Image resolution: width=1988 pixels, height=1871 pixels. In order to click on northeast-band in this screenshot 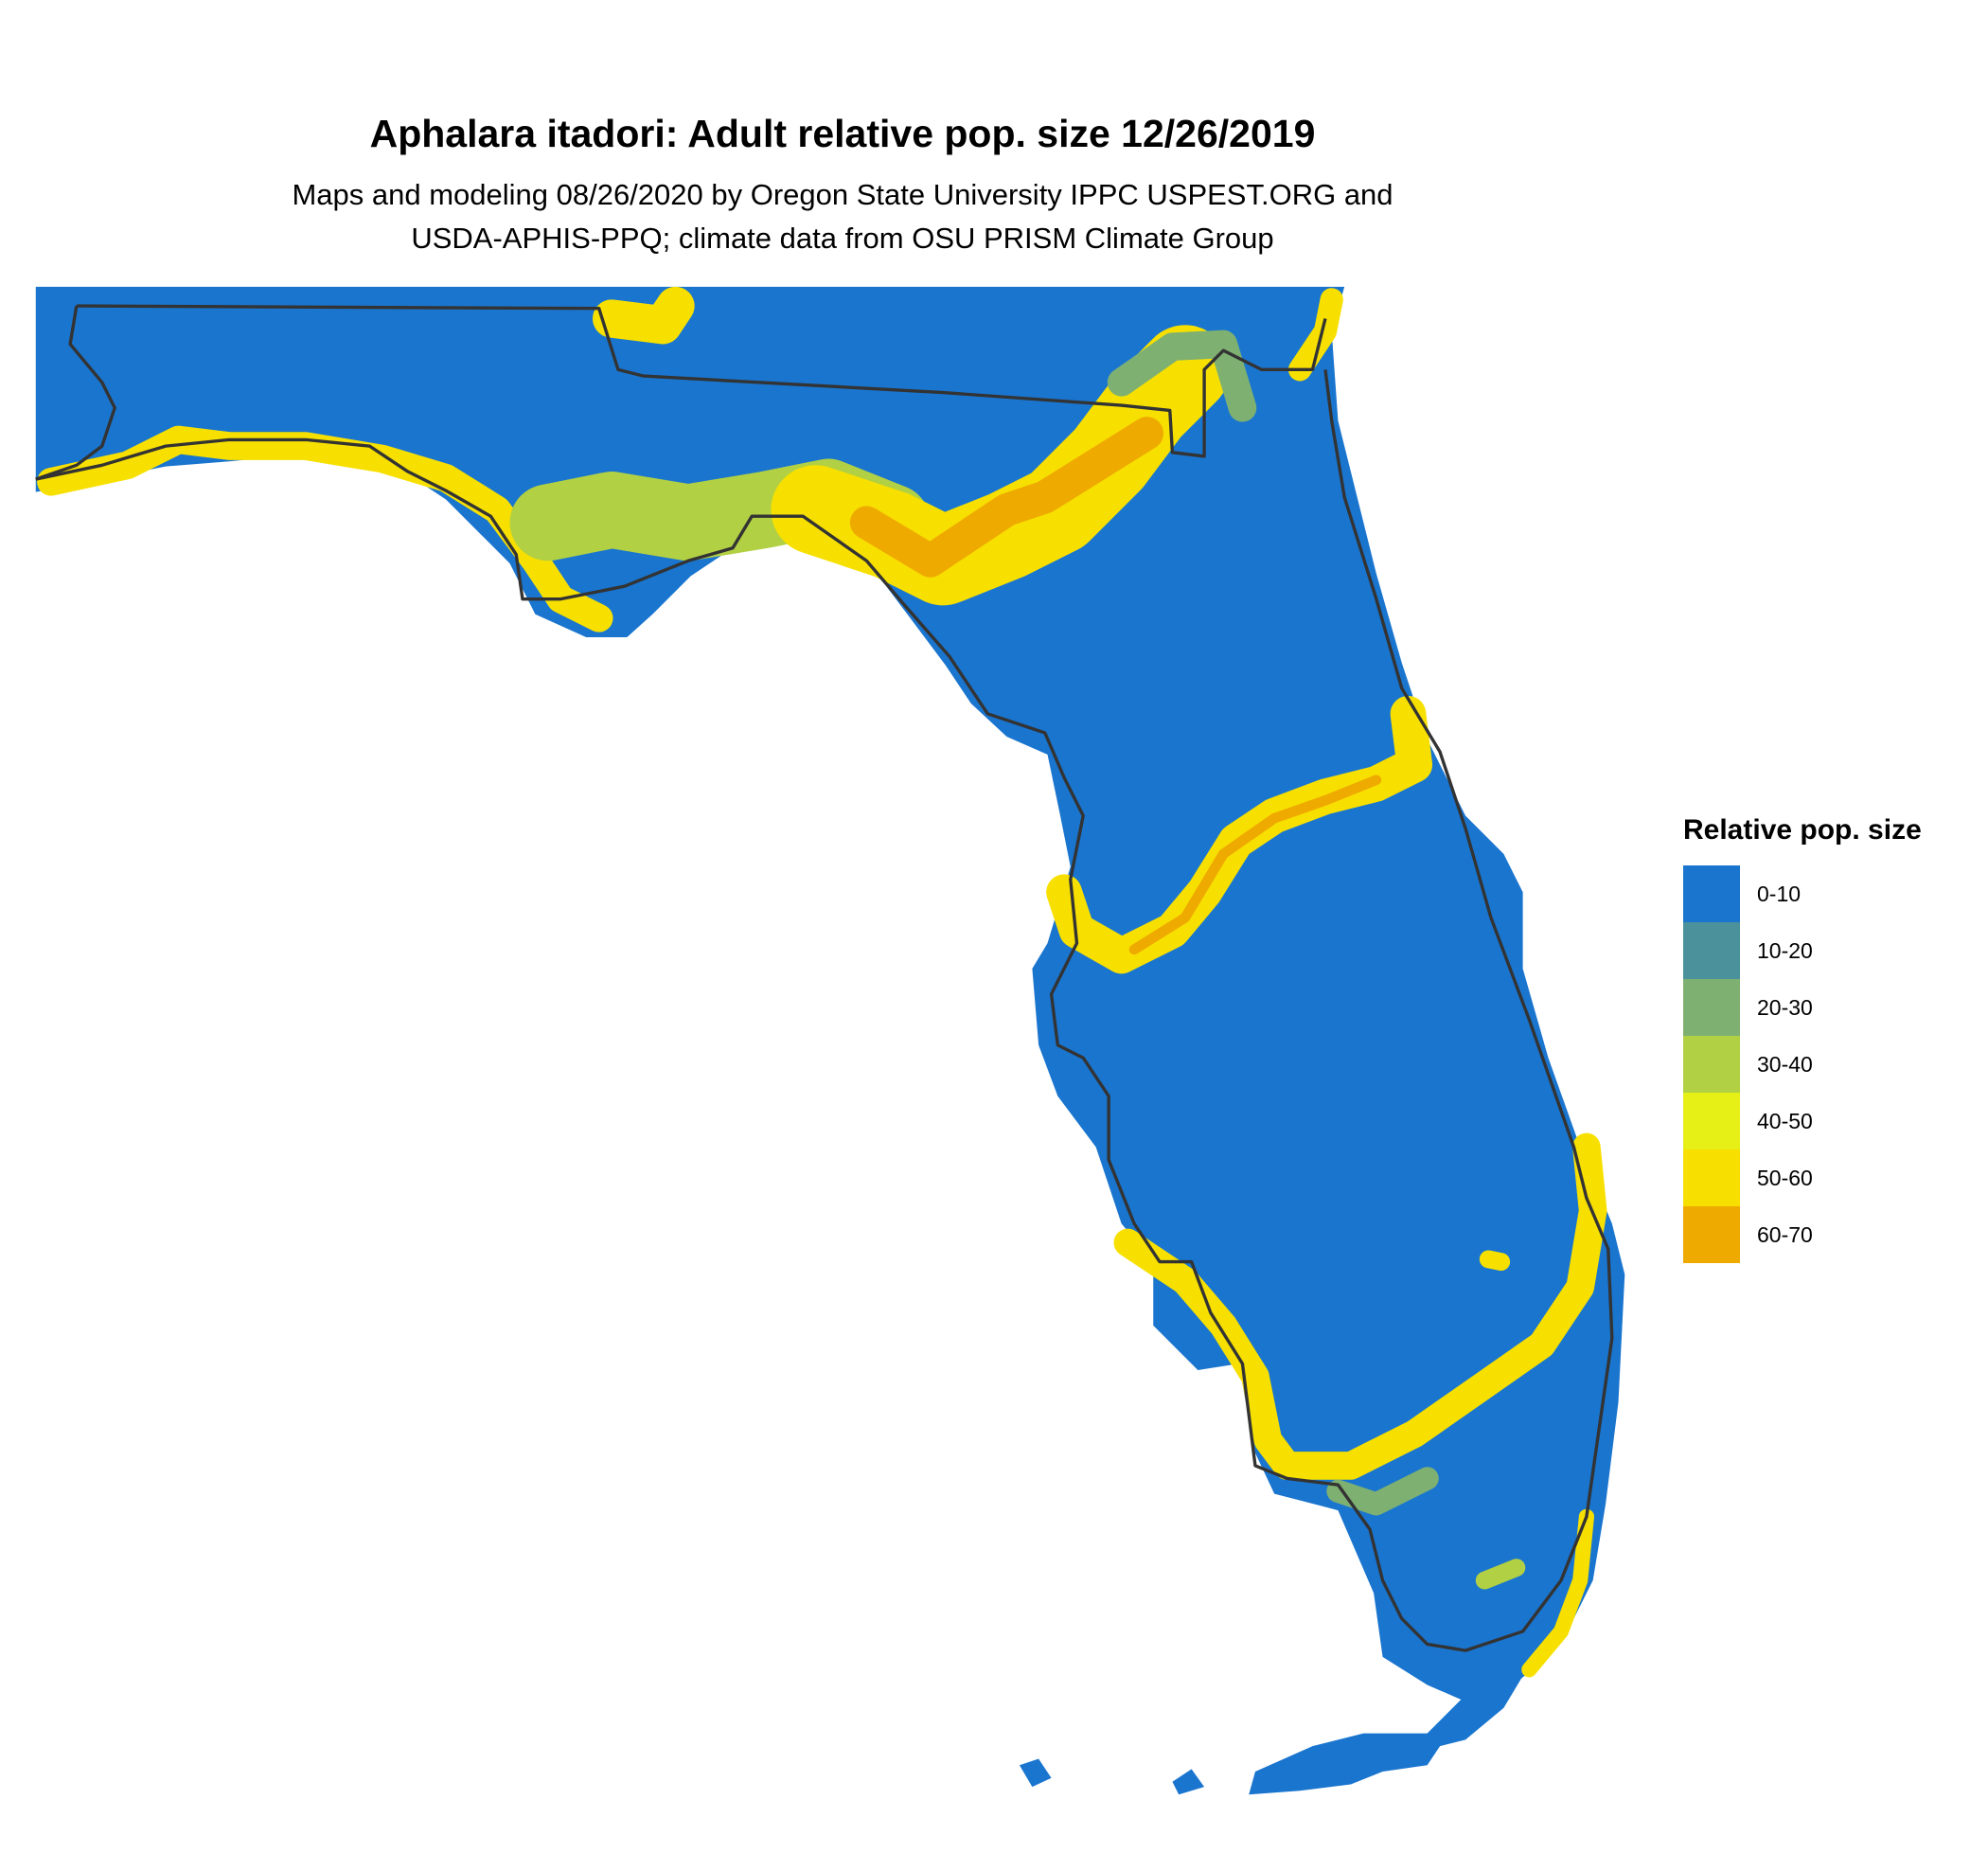, I will do `click(1182, 376)`.